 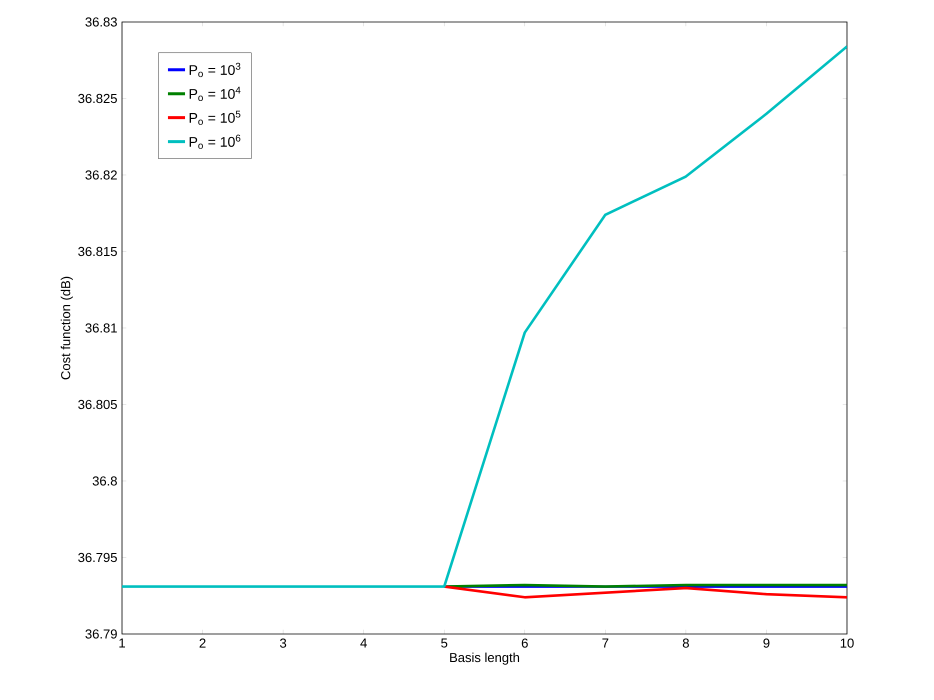 I want to click on y-tick-label: 36.825, so click(x=97, y=99).